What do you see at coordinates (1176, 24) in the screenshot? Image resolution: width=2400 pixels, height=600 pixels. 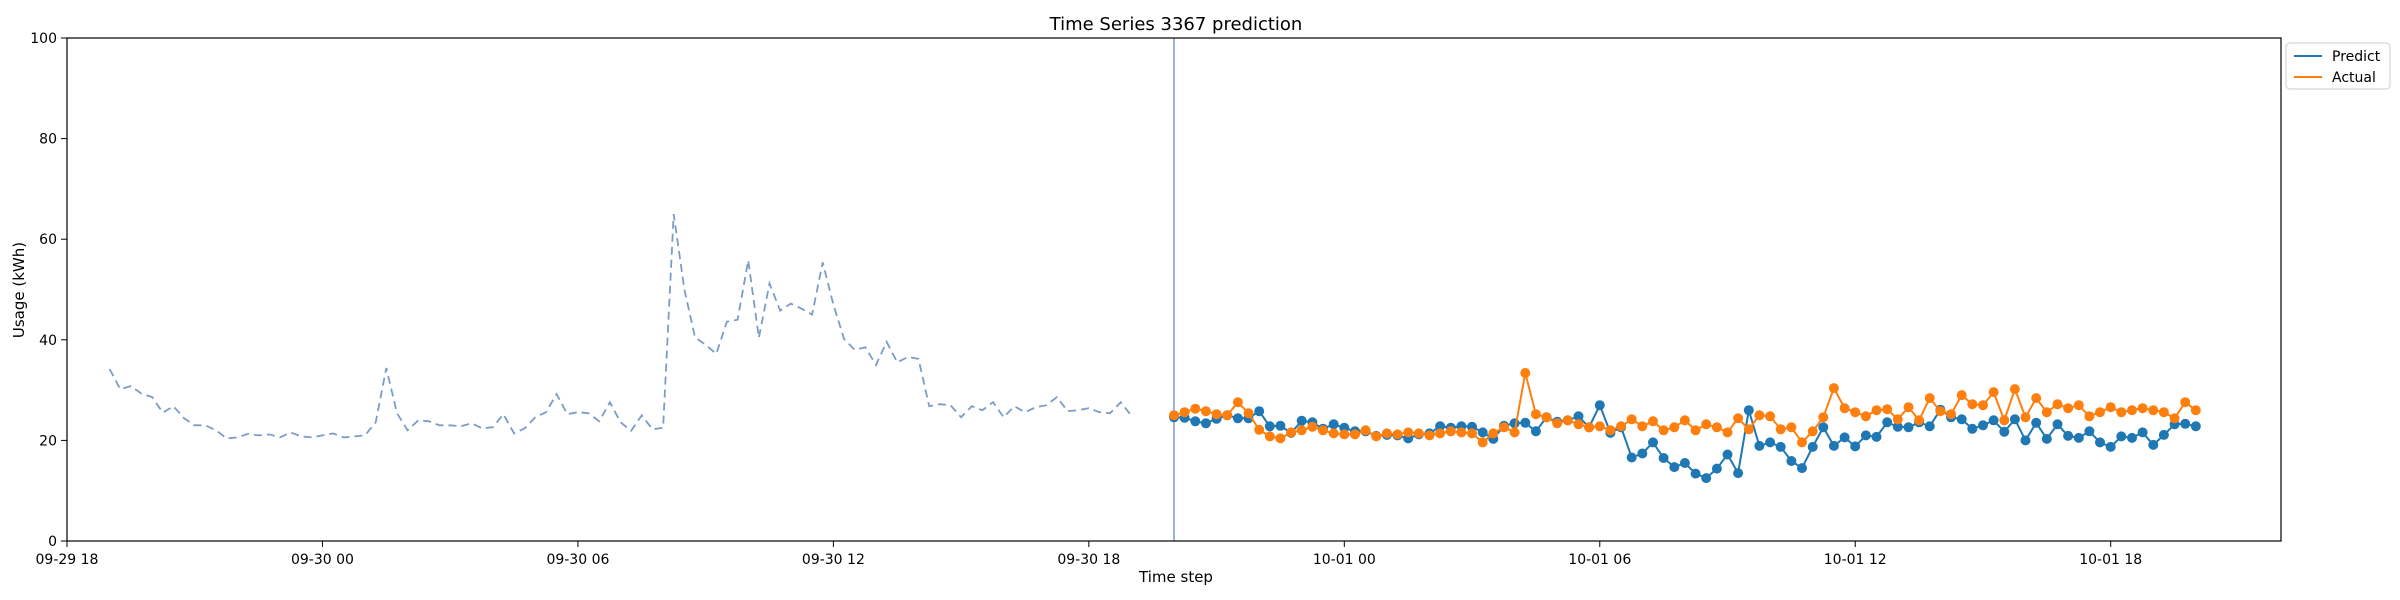 I see `chart-title: Time Series 3367 prediction` at bounding box center [1176, 24].